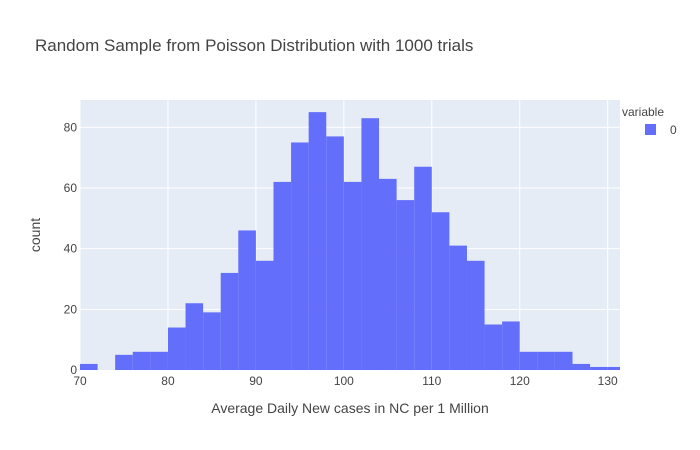  Describe the element at coordinates (168, 381) in the screenshot. I see `x-tick-label: 80` at that location.